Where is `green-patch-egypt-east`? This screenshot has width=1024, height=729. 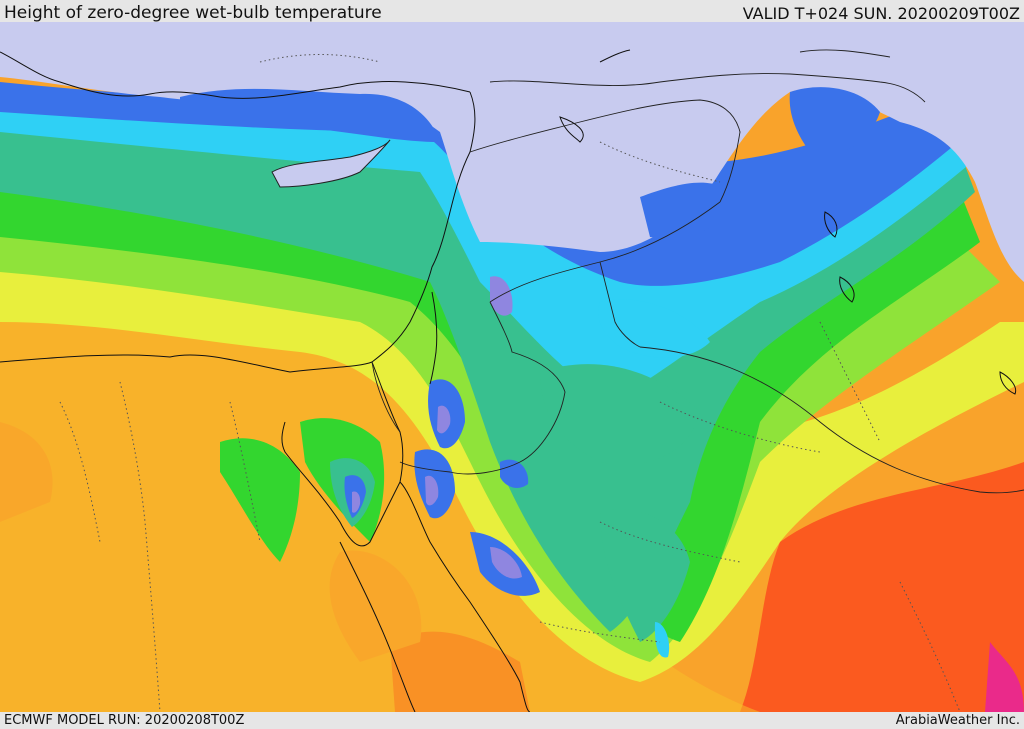
green-patch-egypt-east is located at coordinates (260, 500).